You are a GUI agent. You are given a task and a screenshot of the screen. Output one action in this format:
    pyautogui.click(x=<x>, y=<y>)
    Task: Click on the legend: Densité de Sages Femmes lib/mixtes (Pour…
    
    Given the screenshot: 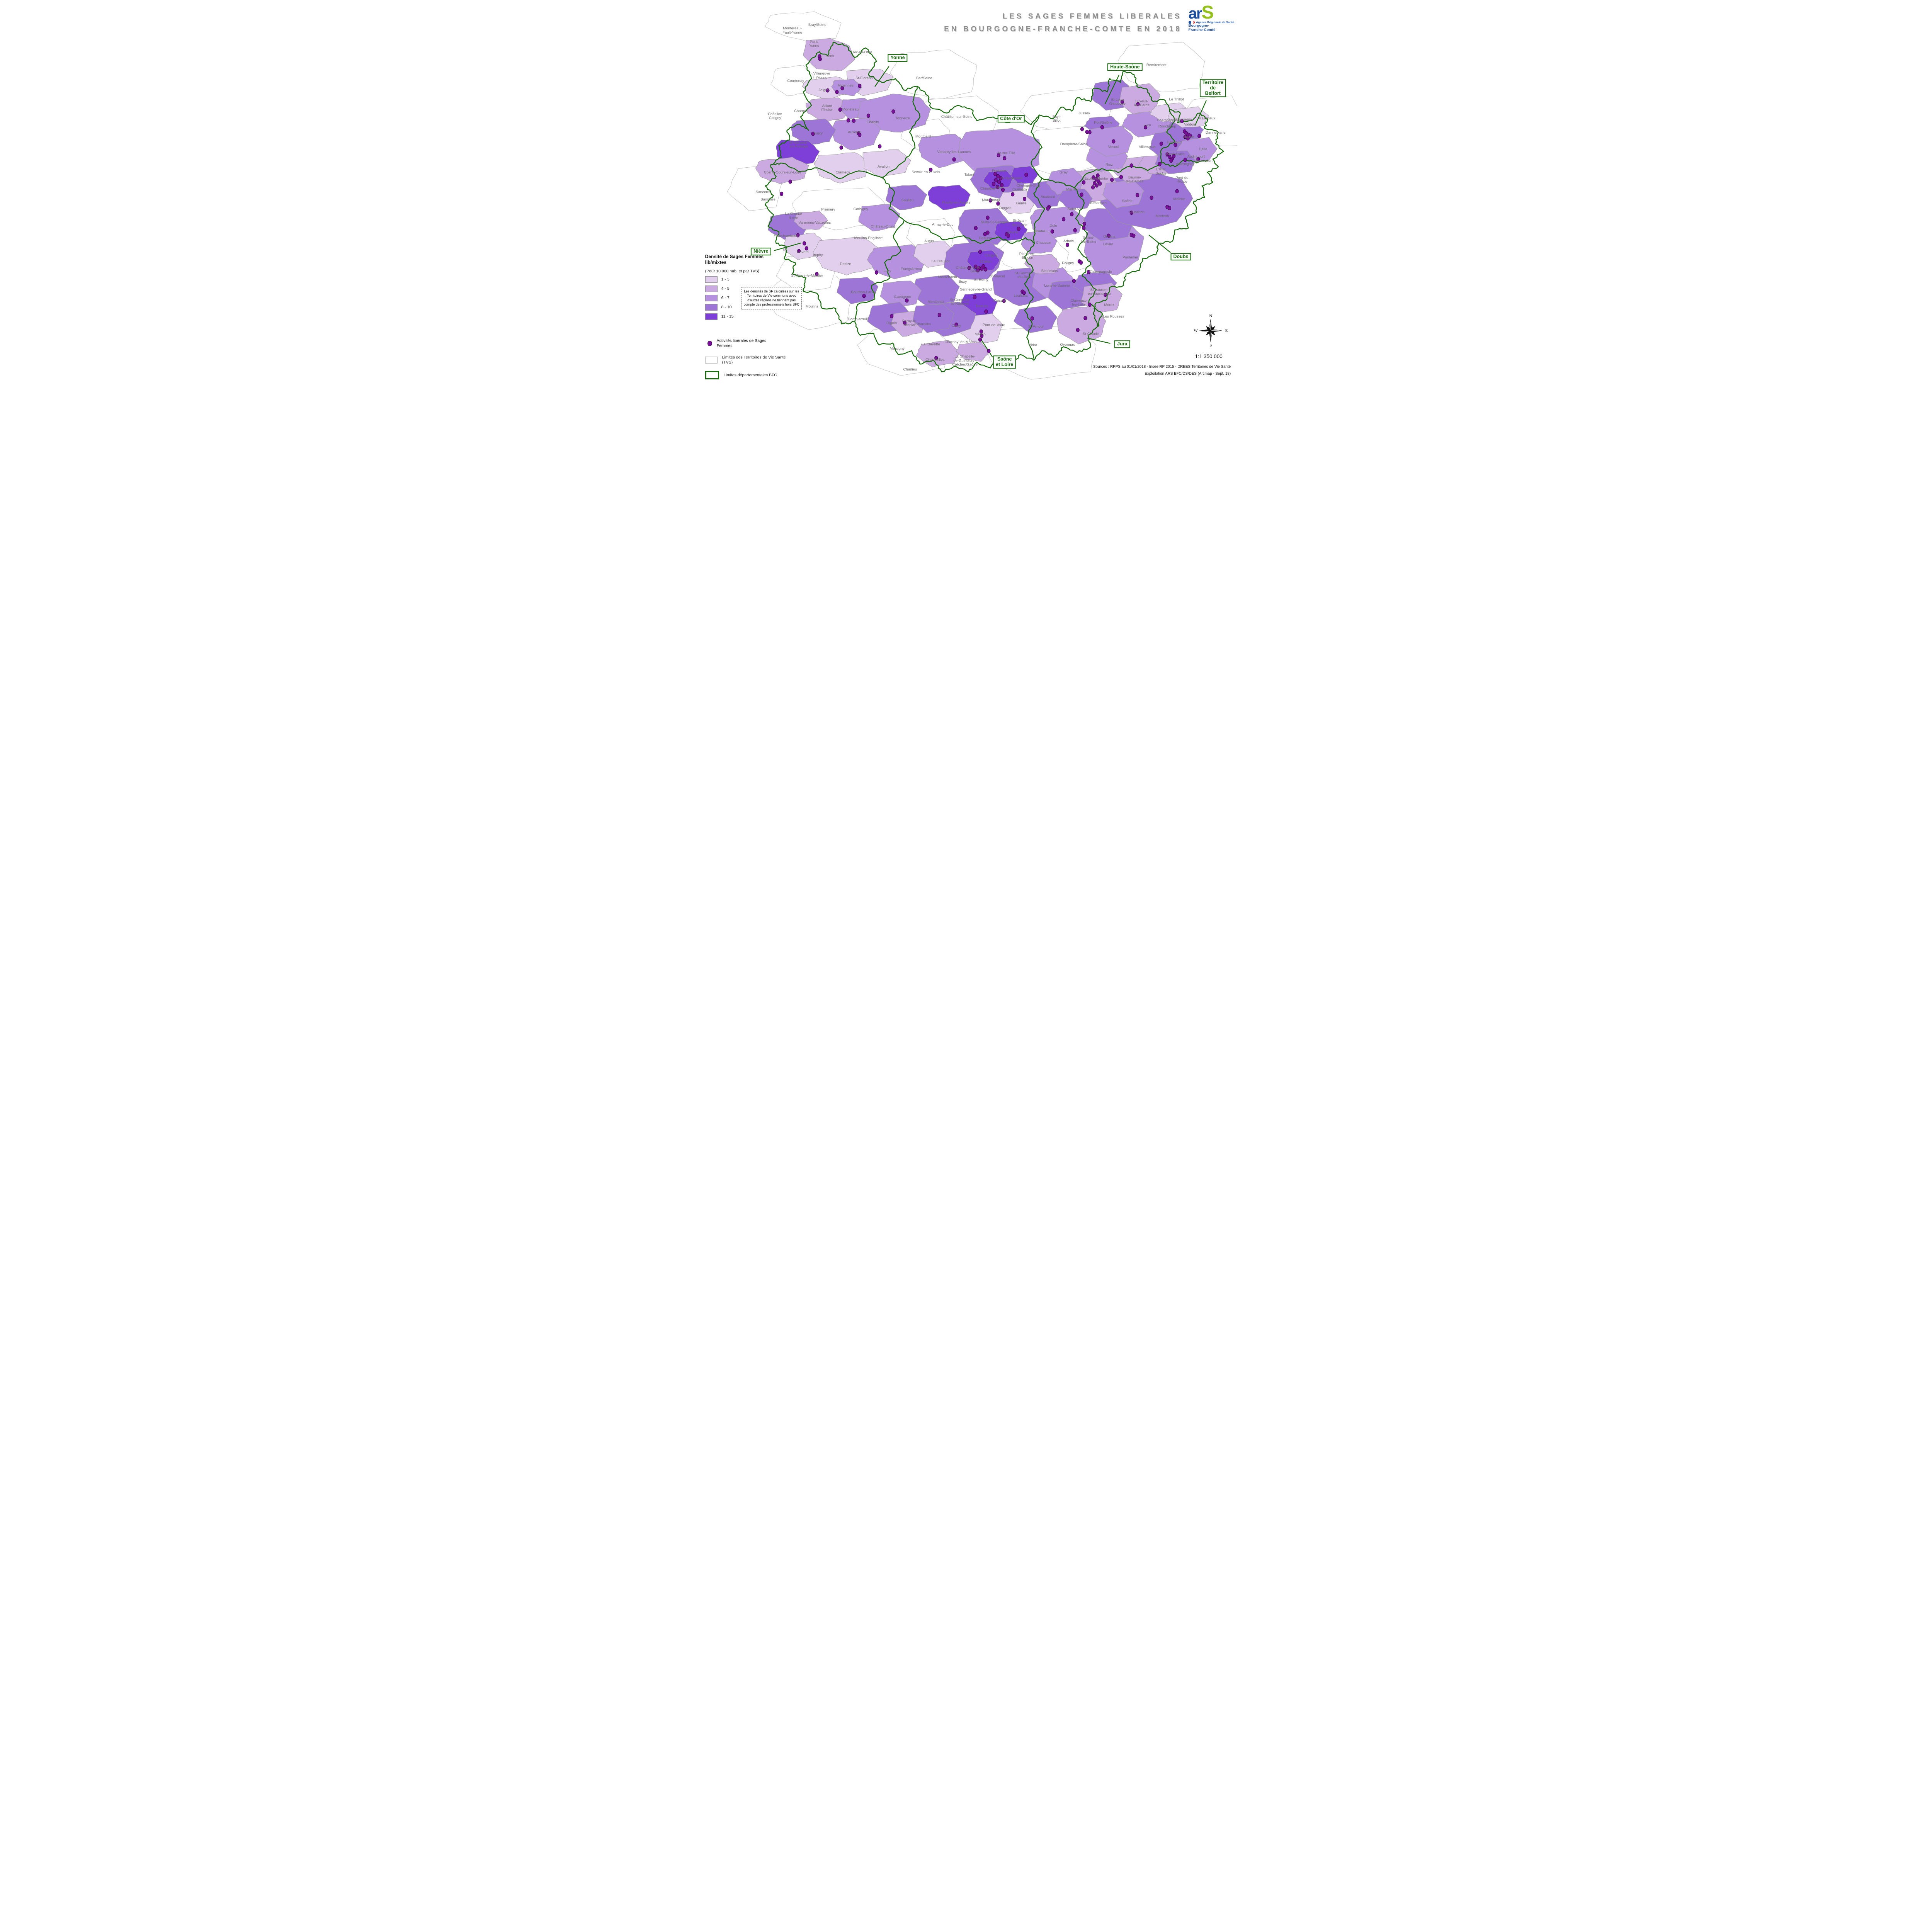 What is the action you would take?
    pyautogui.click(x=763, y=287)
    